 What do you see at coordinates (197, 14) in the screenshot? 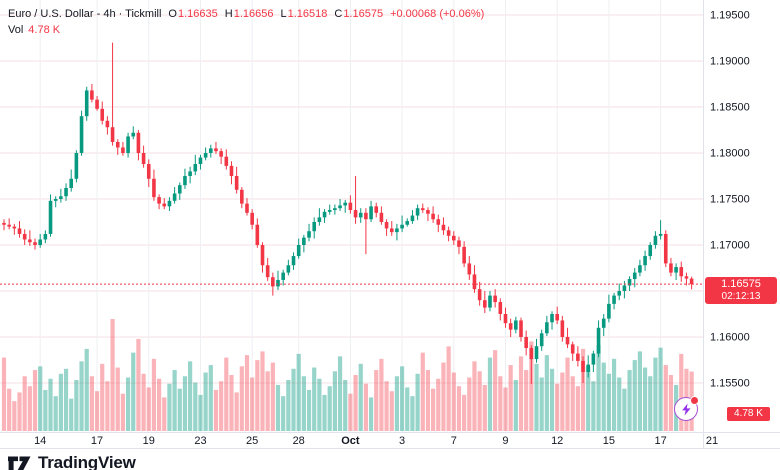
I see `open-value: 1.16635` at bounding box center [197, 14].